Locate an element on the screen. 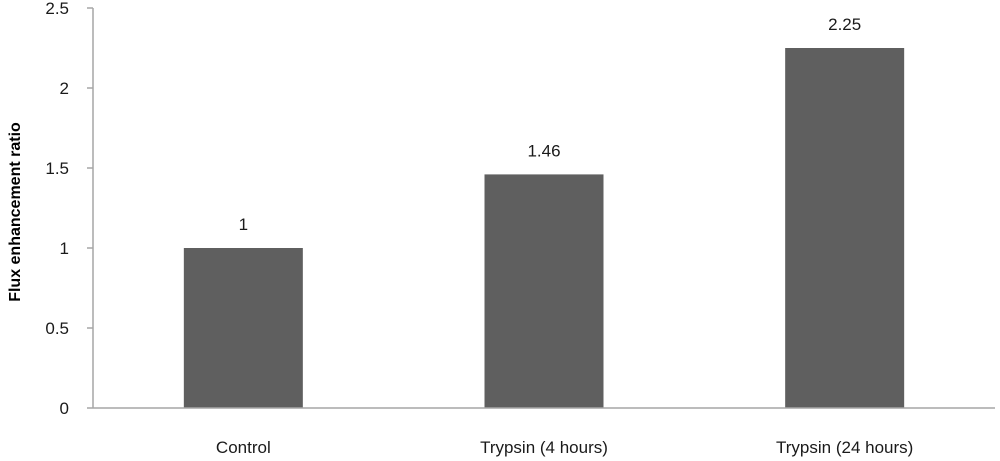 This screenshot has width=1000, height=461. y-tick-label: 0 is located at coordinates (64, 408).